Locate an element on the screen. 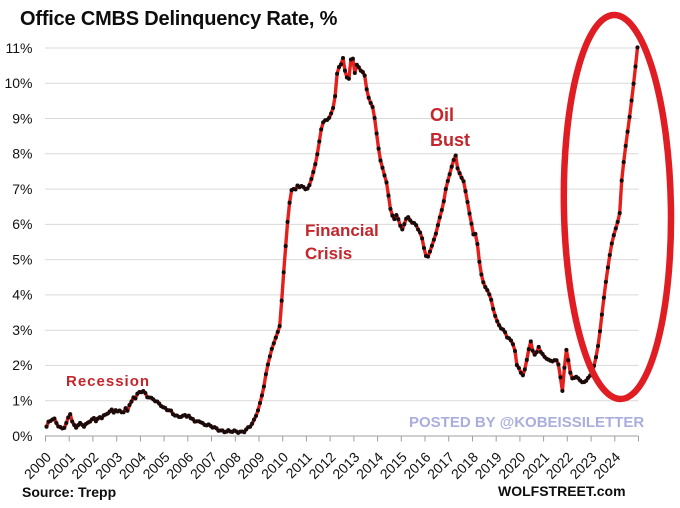 The height and width of the screenshot is (508, 680). svg-text: 10% is located at coordinates (18, 83).